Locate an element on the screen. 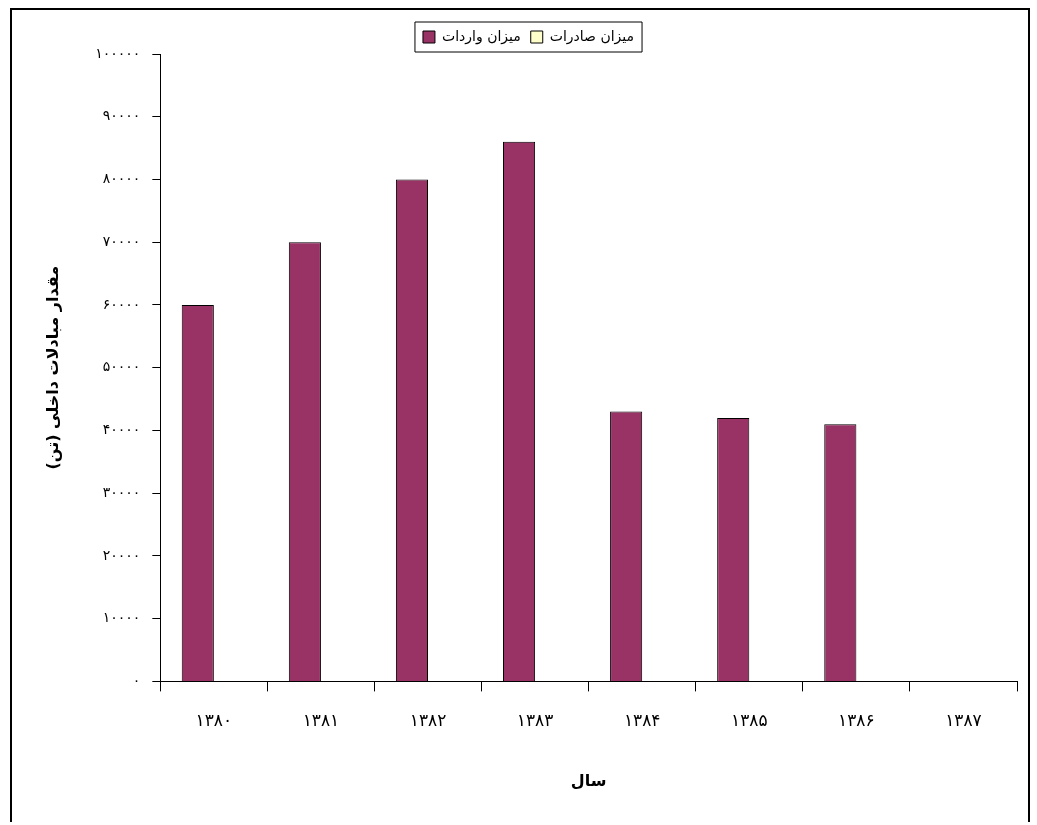  x-tick-label: ۱۳۸۲ is located at coordinates (428, 720).